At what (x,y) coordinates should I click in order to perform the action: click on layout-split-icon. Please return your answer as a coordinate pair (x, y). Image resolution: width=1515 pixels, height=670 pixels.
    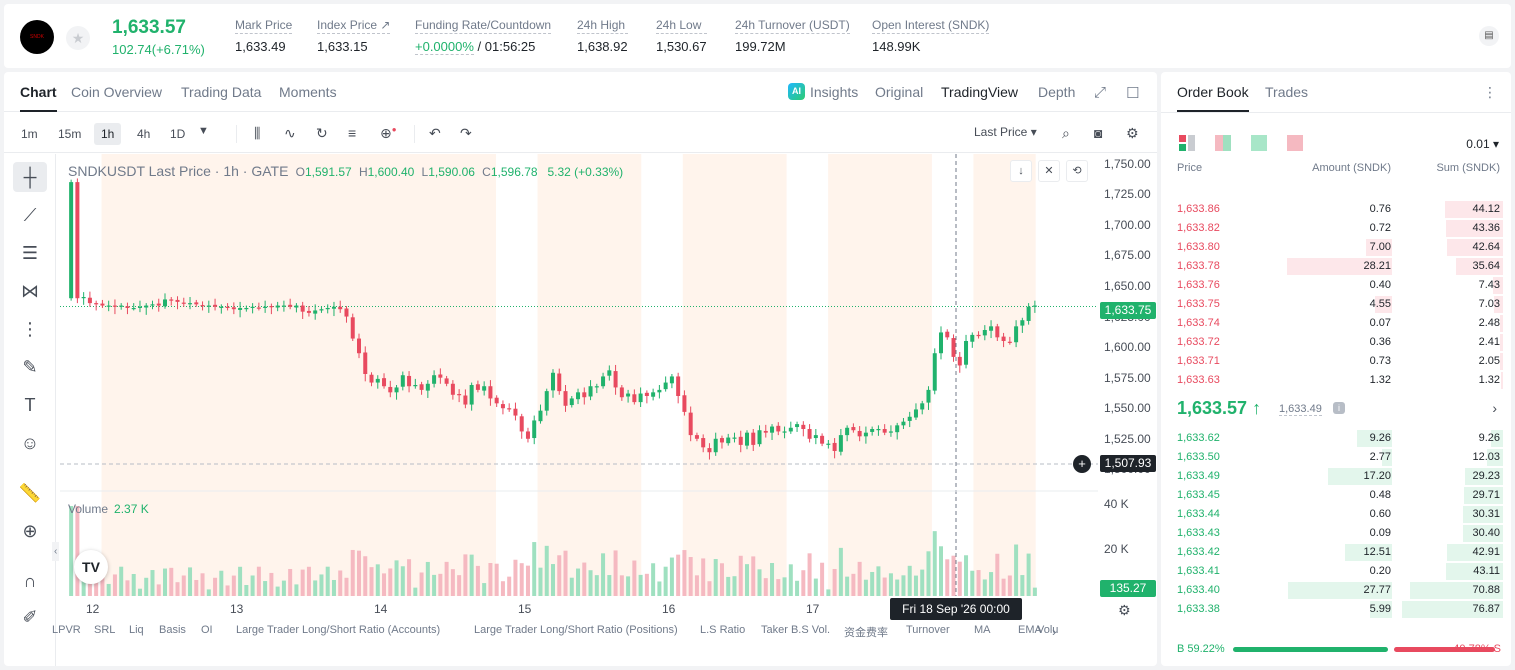
    Looking at the image, I should click on (1223, 143).